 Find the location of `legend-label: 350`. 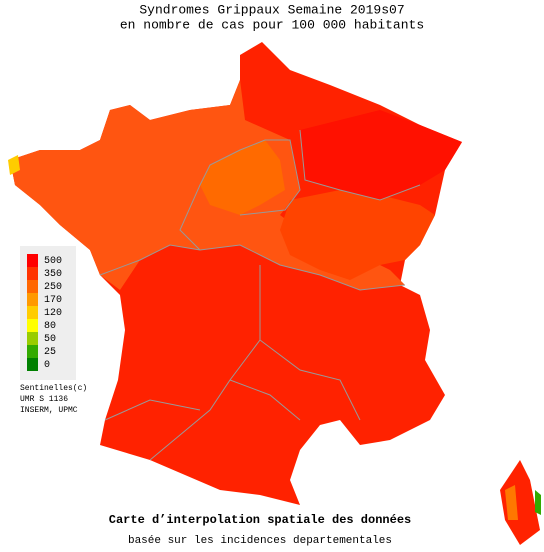

legend-label: 350 is located at coordinates (53, 274).